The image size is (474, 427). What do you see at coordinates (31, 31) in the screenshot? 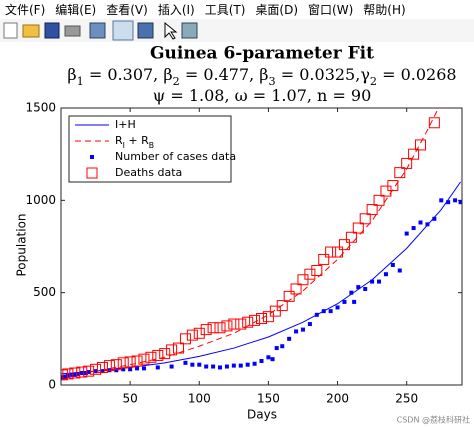
I see `open-icon` at bounding box center [31, 31].